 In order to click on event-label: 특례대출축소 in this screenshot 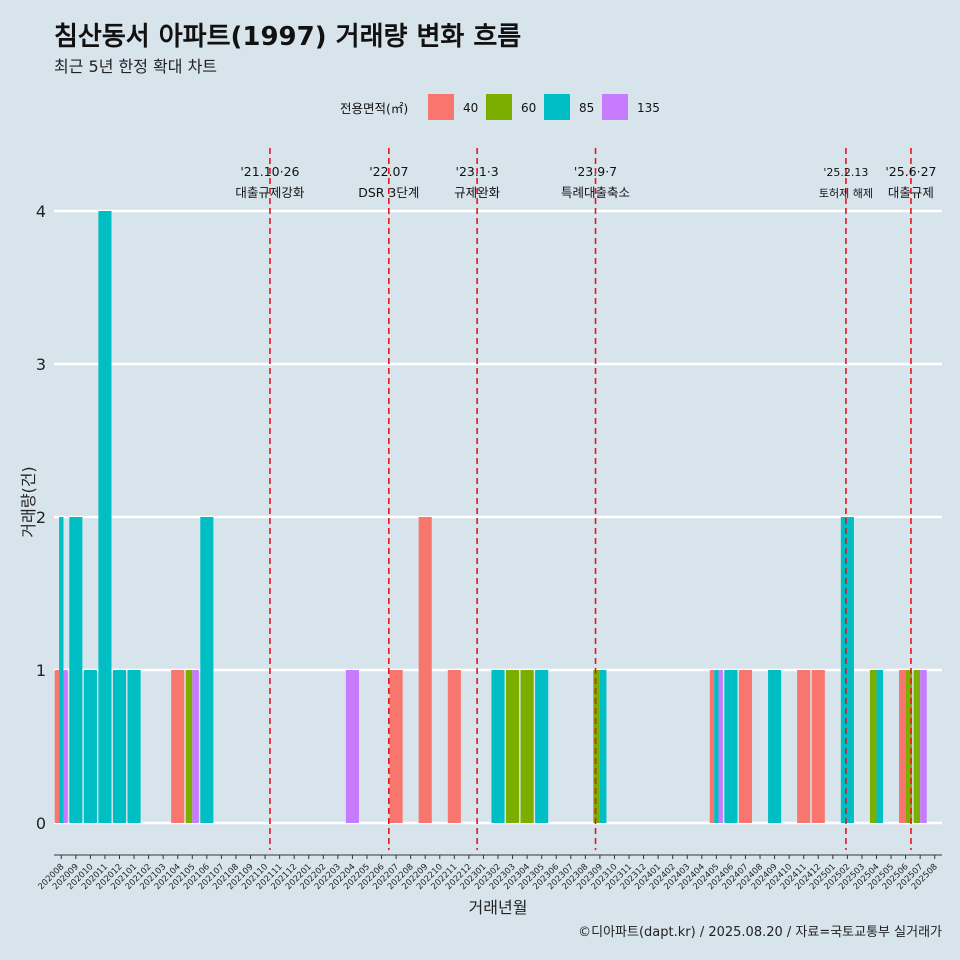, I will do `click(595, 192)`.